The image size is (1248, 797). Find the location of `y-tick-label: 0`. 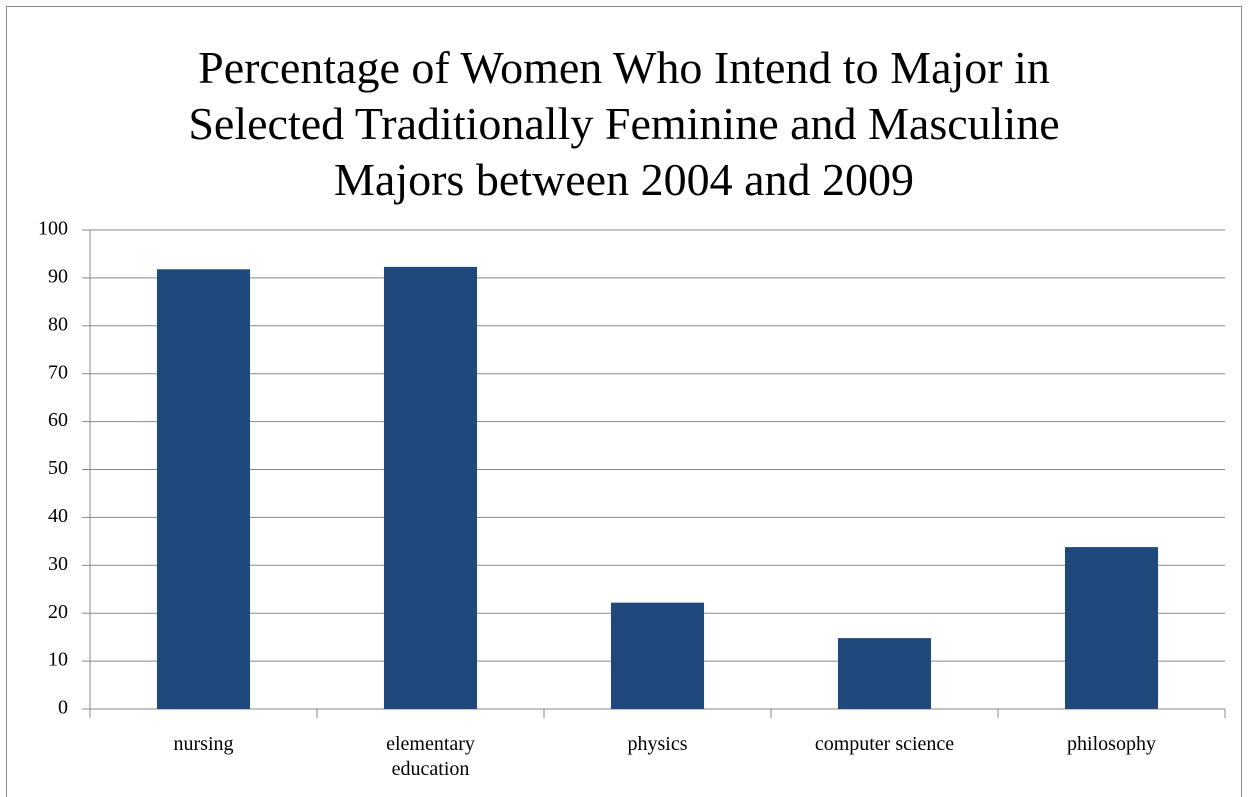

y-tick-label: 0 is located at coordinates (63, 708).